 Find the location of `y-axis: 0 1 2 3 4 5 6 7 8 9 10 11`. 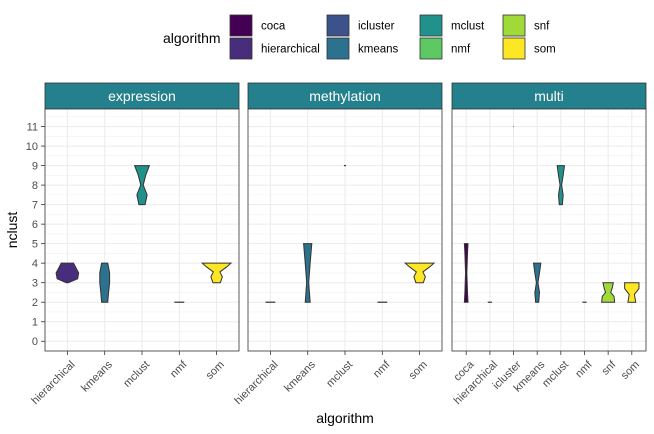

y-axis: 0 1 2 3 4 5 6 7 8 9 10 11 is located at coordinates (35, 235).